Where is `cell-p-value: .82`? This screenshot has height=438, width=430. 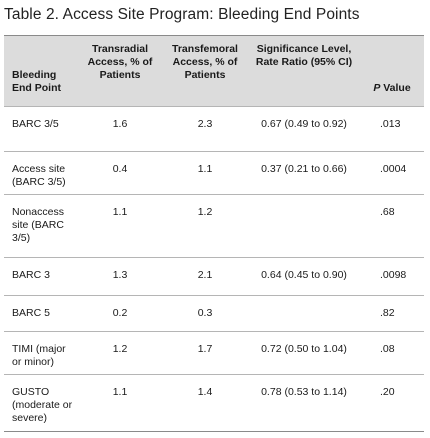
cell-p-value: .82 is located at coordinates (392, 313).